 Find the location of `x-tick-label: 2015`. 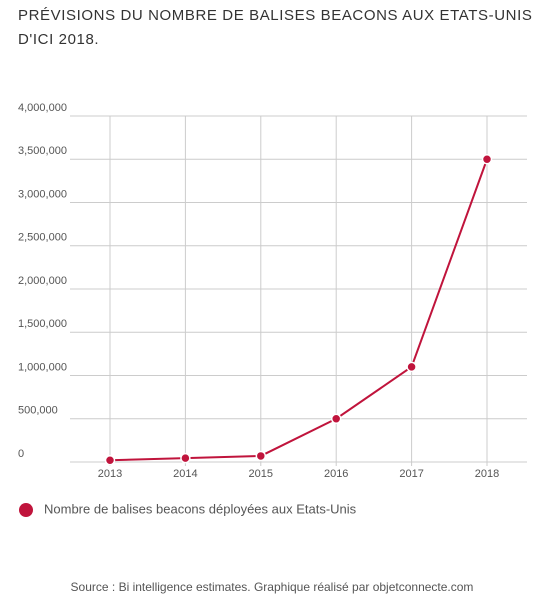

x-tick-label: 2015 is located at coordinates (261, 474).